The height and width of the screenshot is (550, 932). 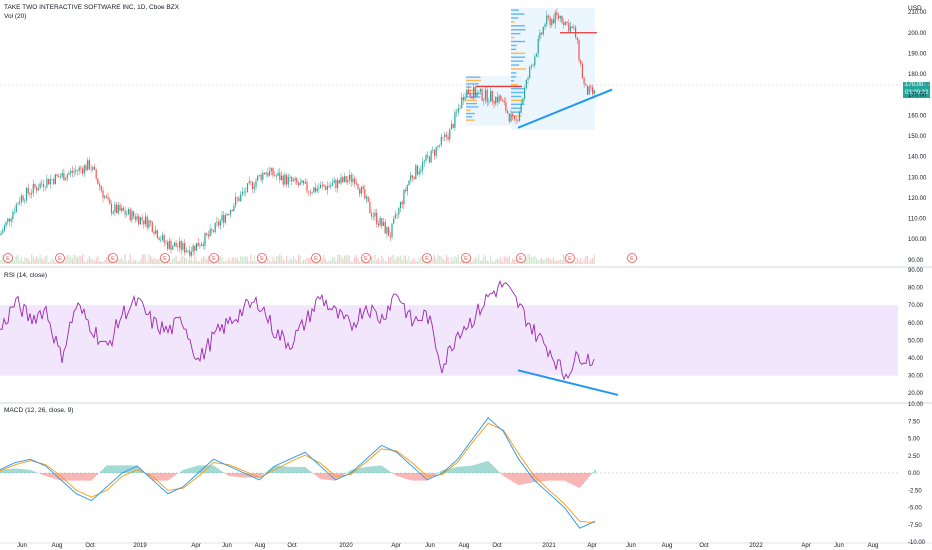 I want to click on volume-label: Vol (20), so click(x=15, y=16).